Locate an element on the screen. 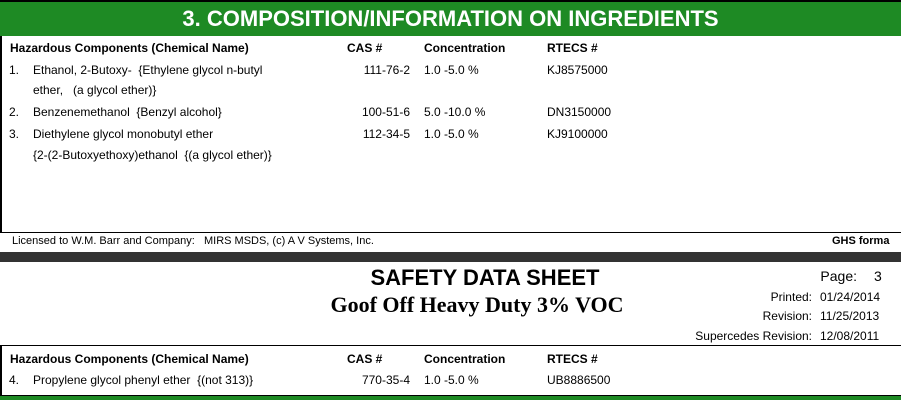  product-name: Goof Off Heavy Duty 3% VOC is located at coordinates (477, 304).